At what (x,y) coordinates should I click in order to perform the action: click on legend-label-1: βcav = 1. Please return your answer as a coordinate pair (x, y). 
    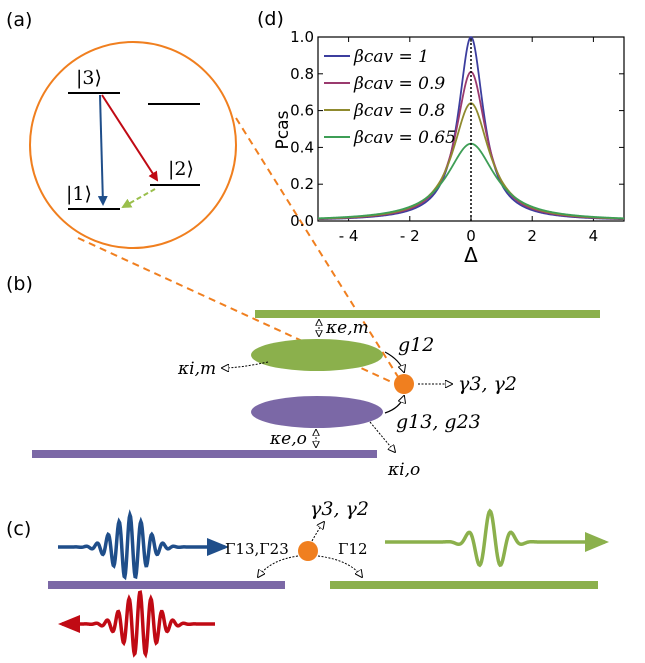
    Looking at the image, I should click on (391, 57).